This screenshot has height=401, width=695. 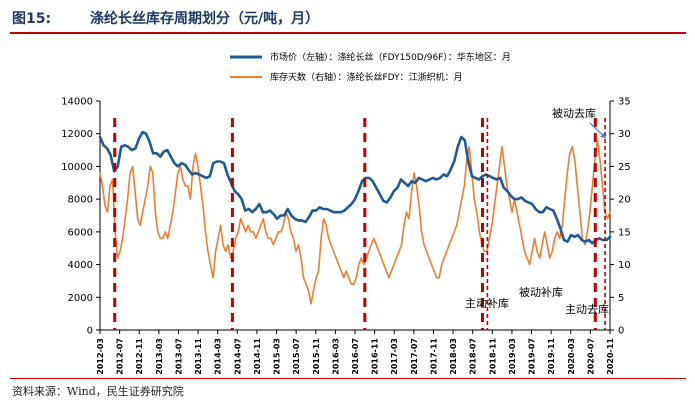 I want to click on x-tick-label: 2018-07, so click(x=473, y=356).